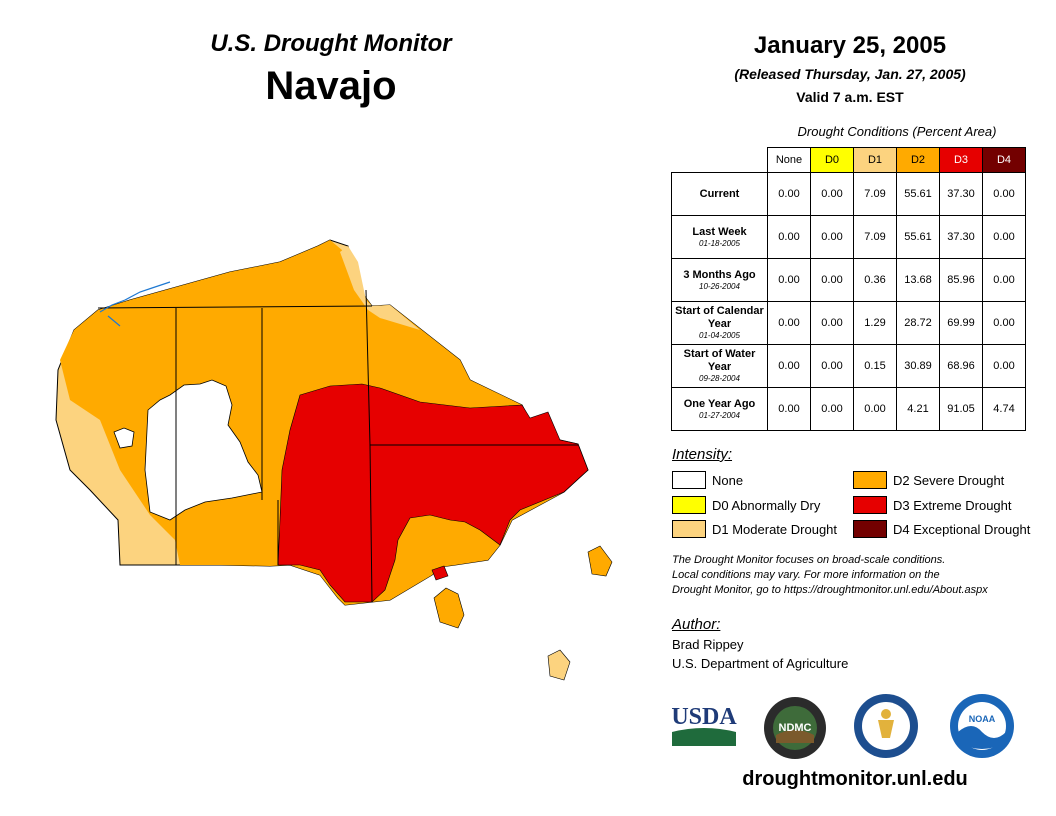  What do you see at coordinates (708, 644) in the screenshot?
I see `author-name: Brad Rippey` at bounding box center [708, 644].